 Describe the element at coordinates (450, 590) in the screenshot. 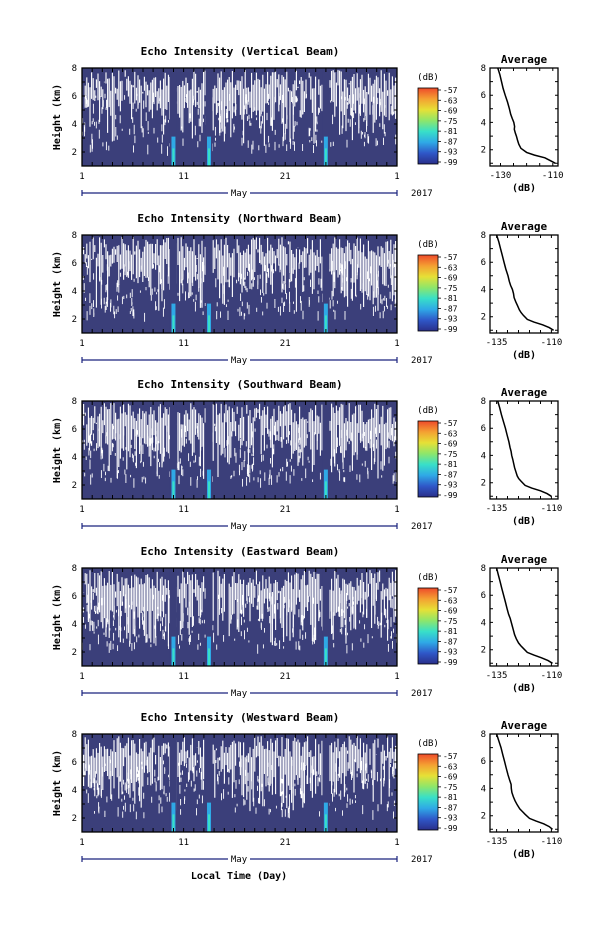

I see `colorbar-tick-label: -57` at that location.